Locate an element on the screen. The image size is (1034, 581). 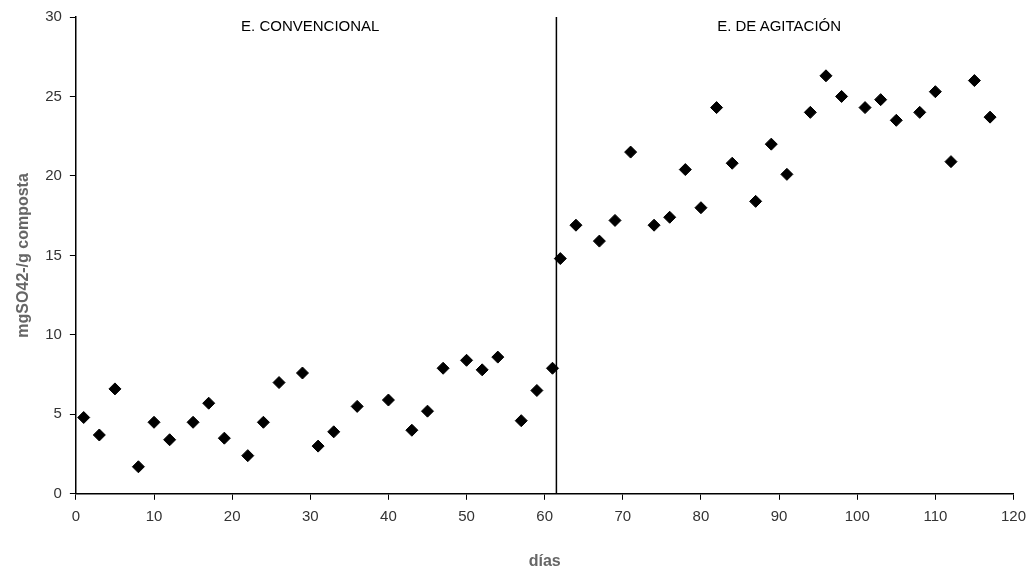
x-tick-label: 100 is located at coordinates (857, 515).